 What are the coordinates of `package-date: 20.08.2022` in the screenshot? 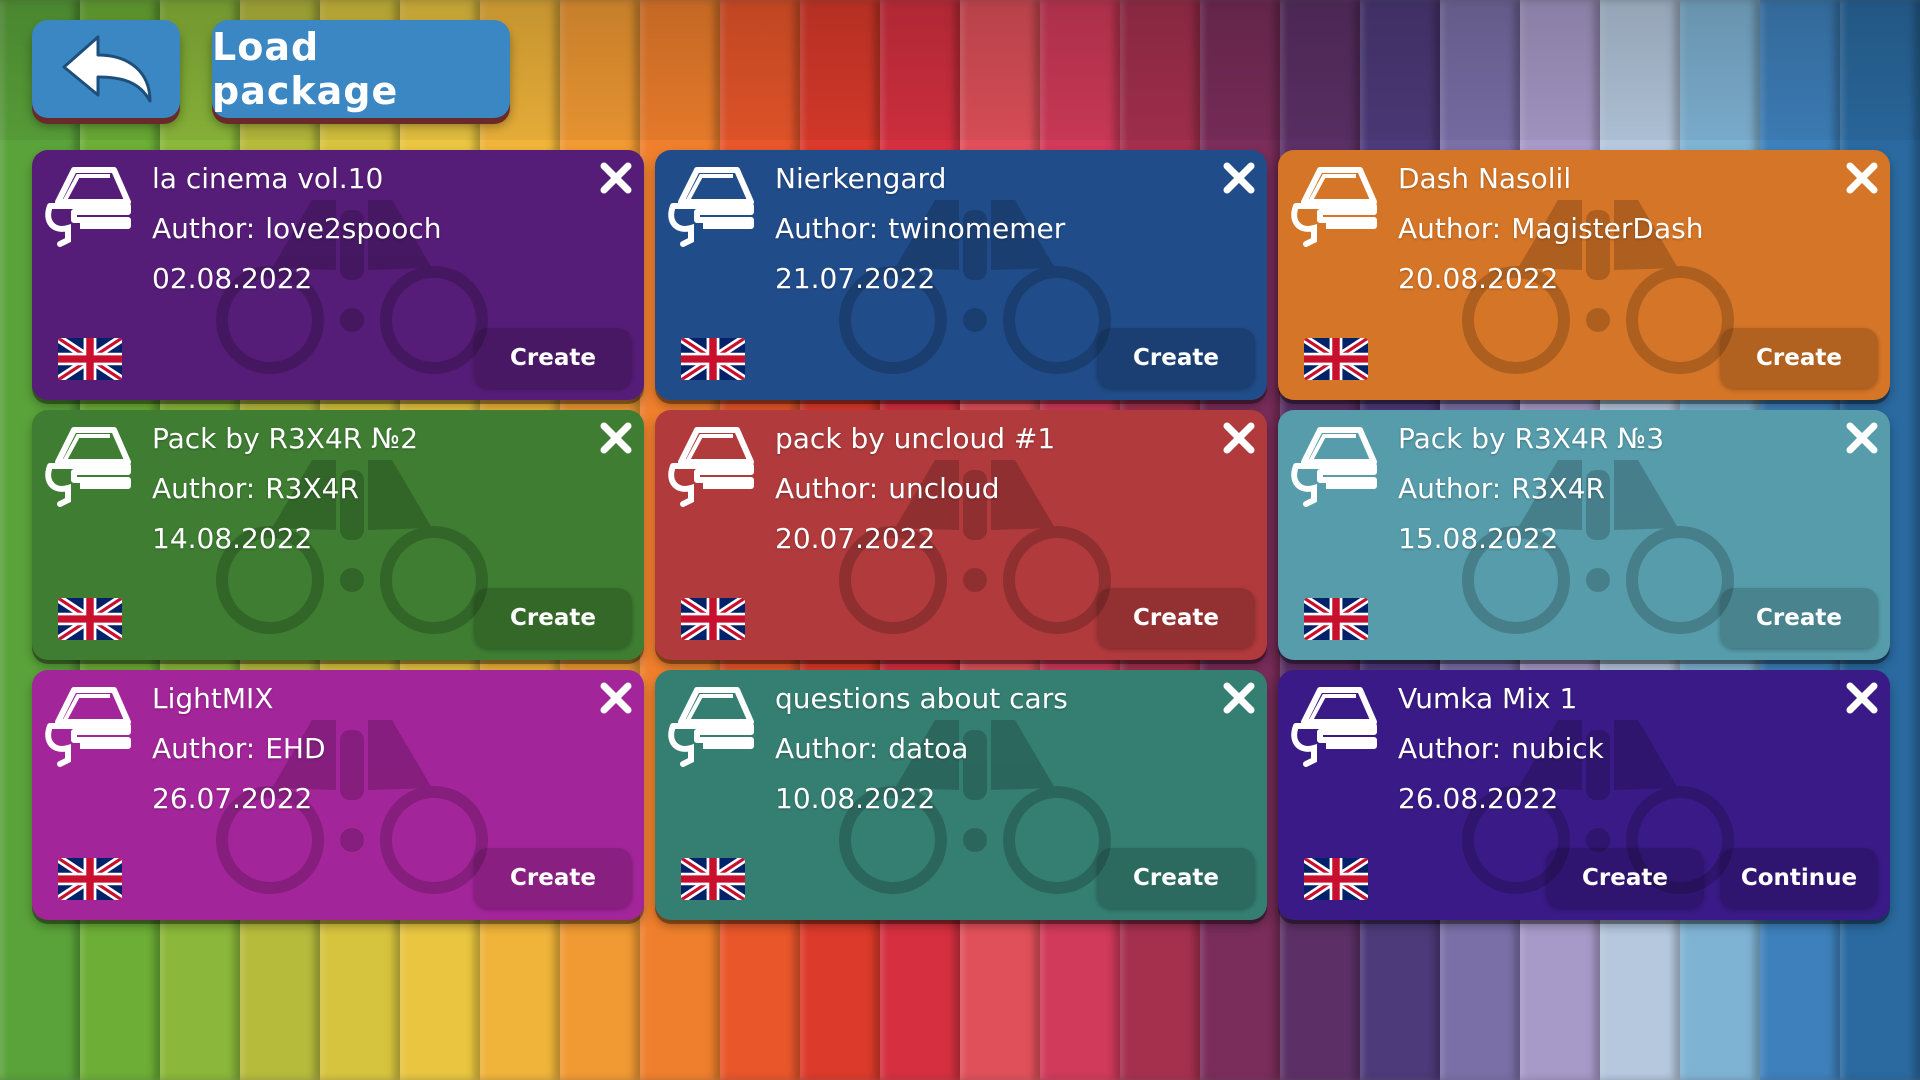 It's located at (1478, 278).